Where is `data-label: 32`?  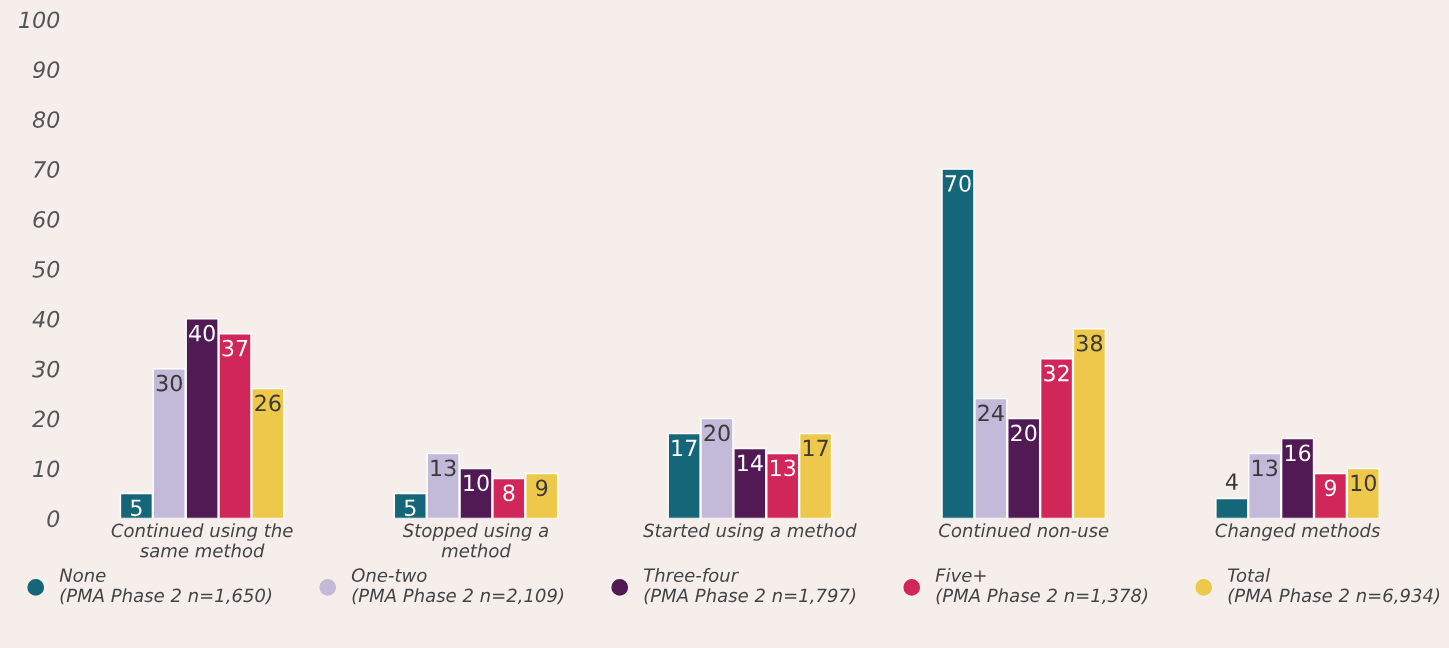
data-label: 32 is located at coordinates (1056, 373).